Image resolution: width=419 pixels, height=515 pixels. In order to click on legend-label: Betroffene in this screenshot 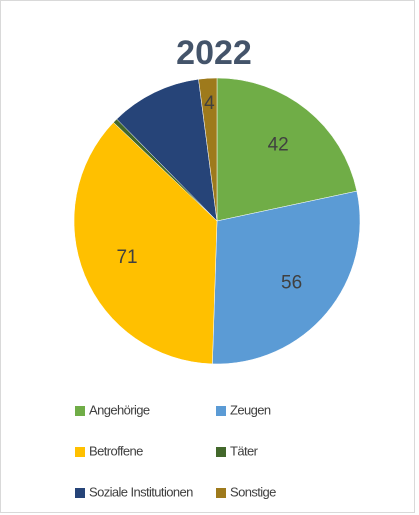, I will do `click(116, 450)`.